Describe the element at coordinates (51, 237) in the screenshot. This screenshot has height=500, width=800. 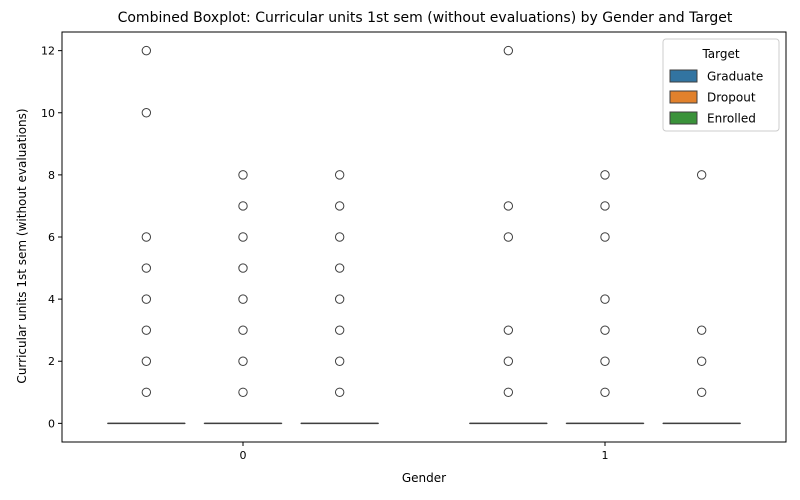
I see `y-tick-label: 6` at that location.